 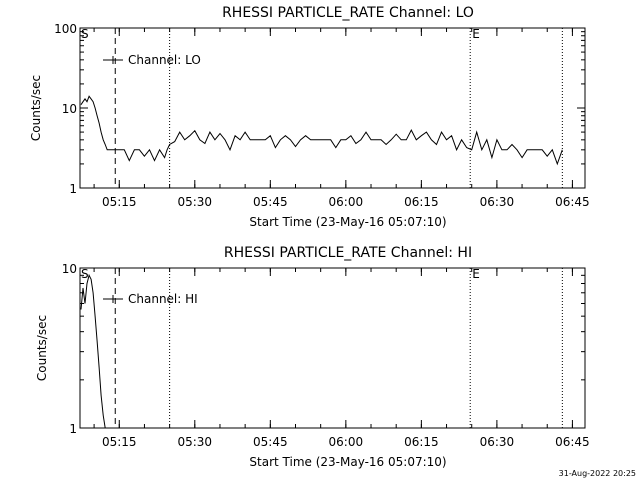 What do you see at coordinates (65, 29) in the screenshot?
I see `y-tick-label-lo-2: 100` at bounding box center [65, 29].